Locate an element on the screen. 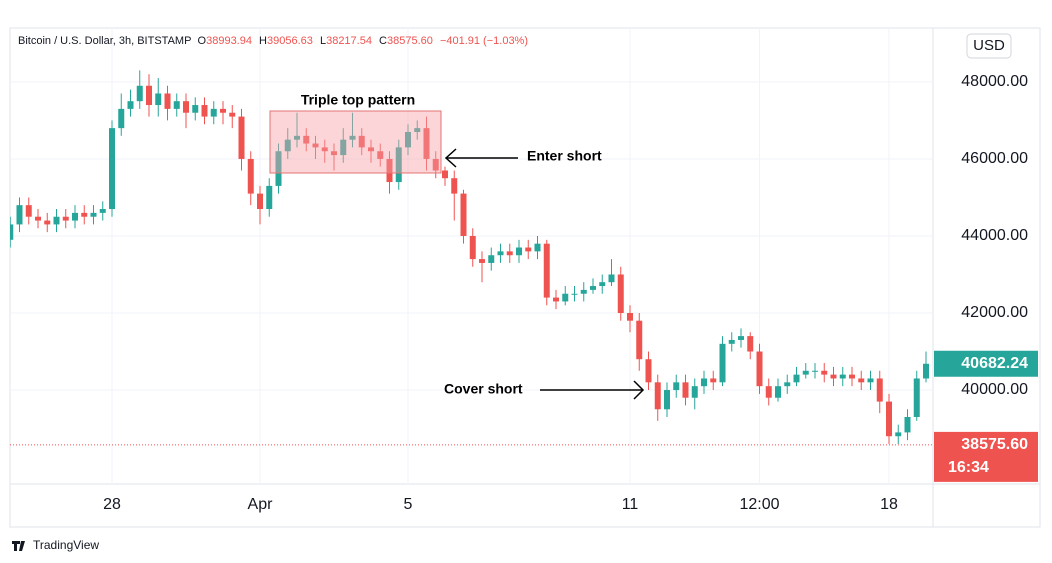  last-price-label: 40682.24 is located at coordinates (994, 363).